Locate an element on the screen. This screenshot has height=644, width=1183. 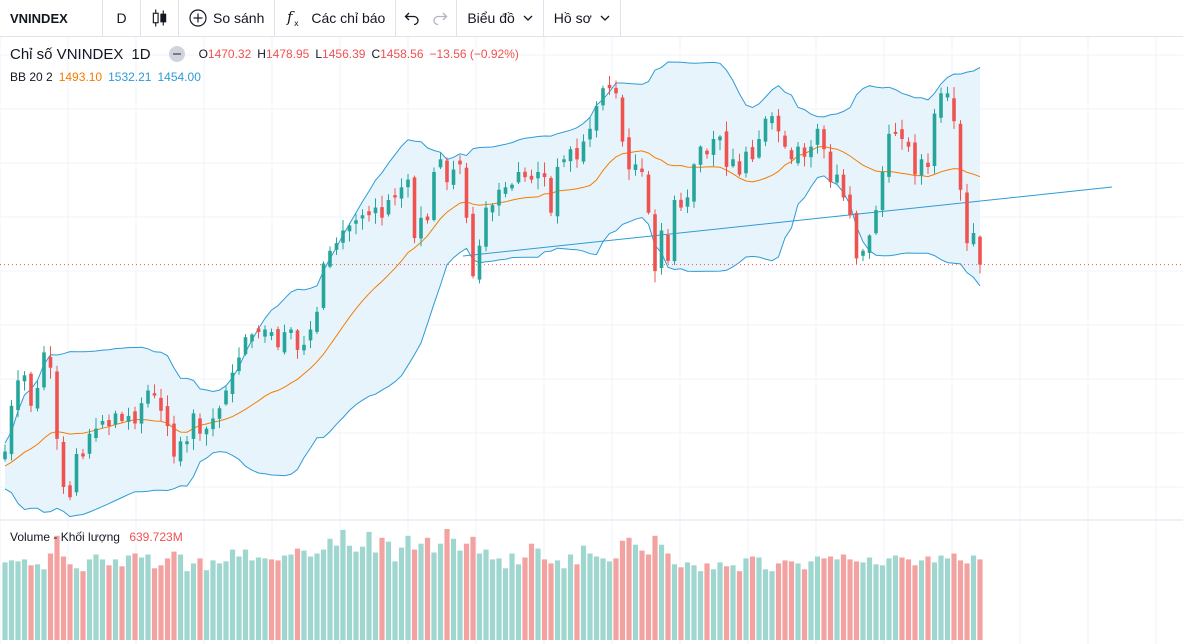
profile-menu-button: Hồ sơ is located at coordinates (582, 18).